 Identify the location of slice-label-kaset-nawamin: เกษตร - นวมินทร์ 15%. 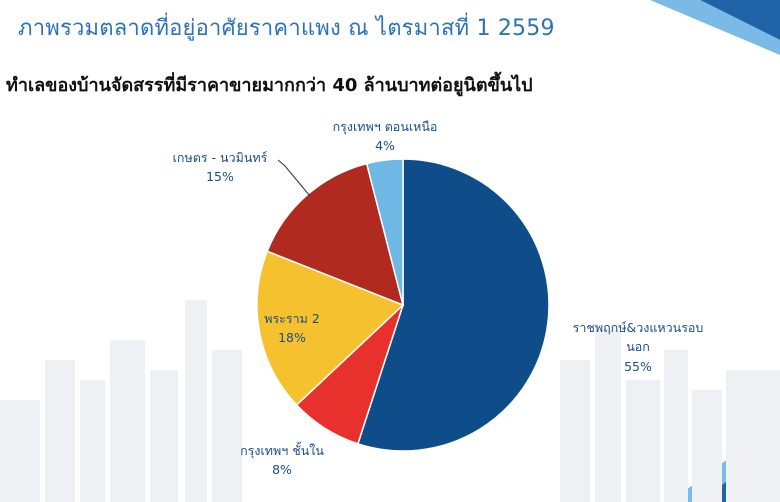
(220, 167).